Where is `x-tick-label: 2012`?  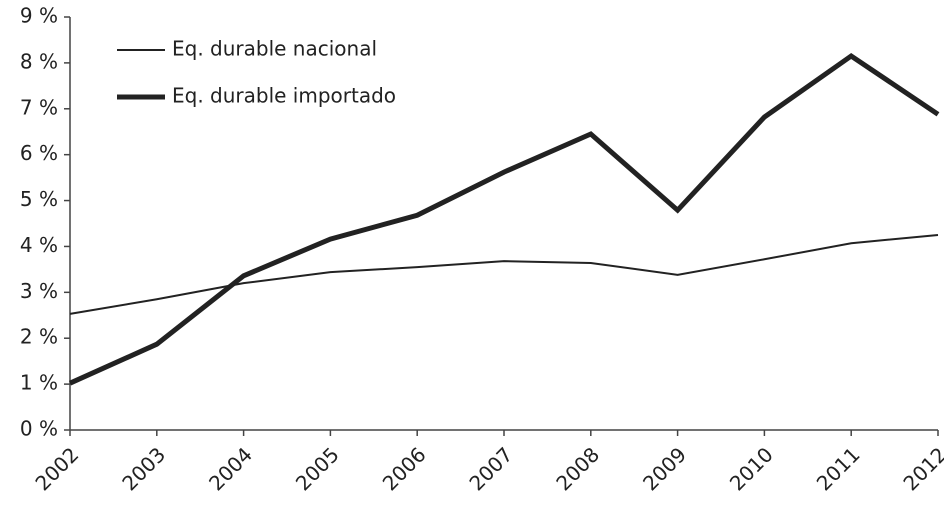 x-tick-label: 2012 is located at coordinates (921, 468).